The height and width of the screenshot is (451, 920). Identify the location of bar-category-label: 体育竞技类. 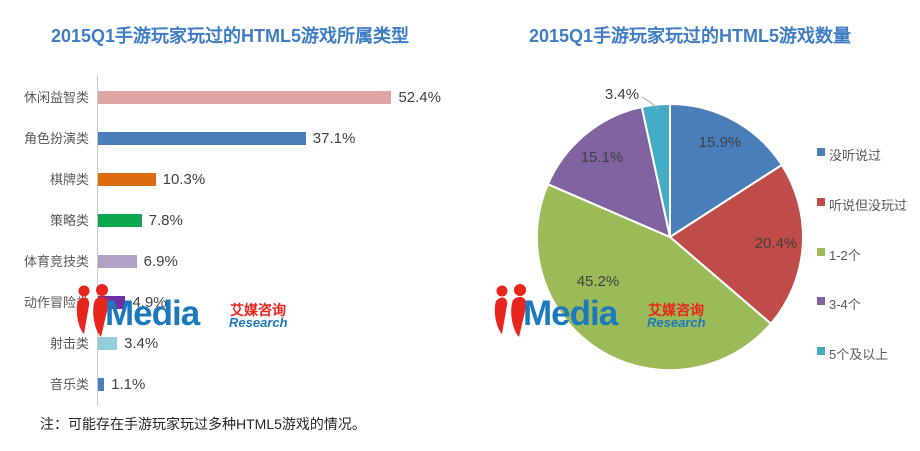
(56, 261).